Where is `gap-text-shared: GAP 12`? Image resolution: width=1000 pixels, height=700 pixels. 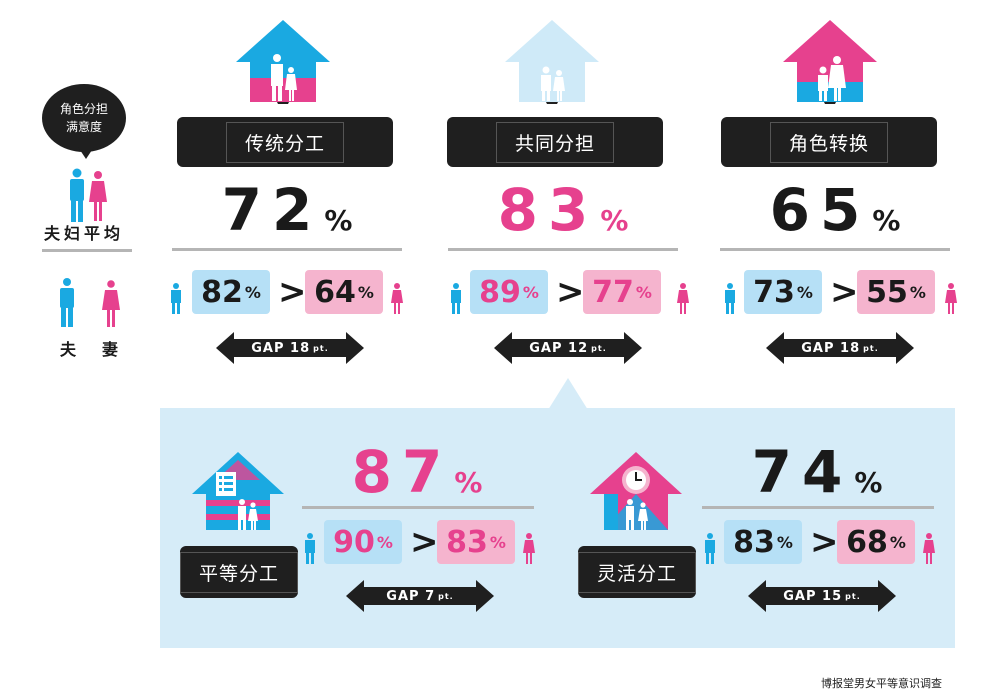 gap-text-shared: GAP 12 is located at coordinates (559, 348).